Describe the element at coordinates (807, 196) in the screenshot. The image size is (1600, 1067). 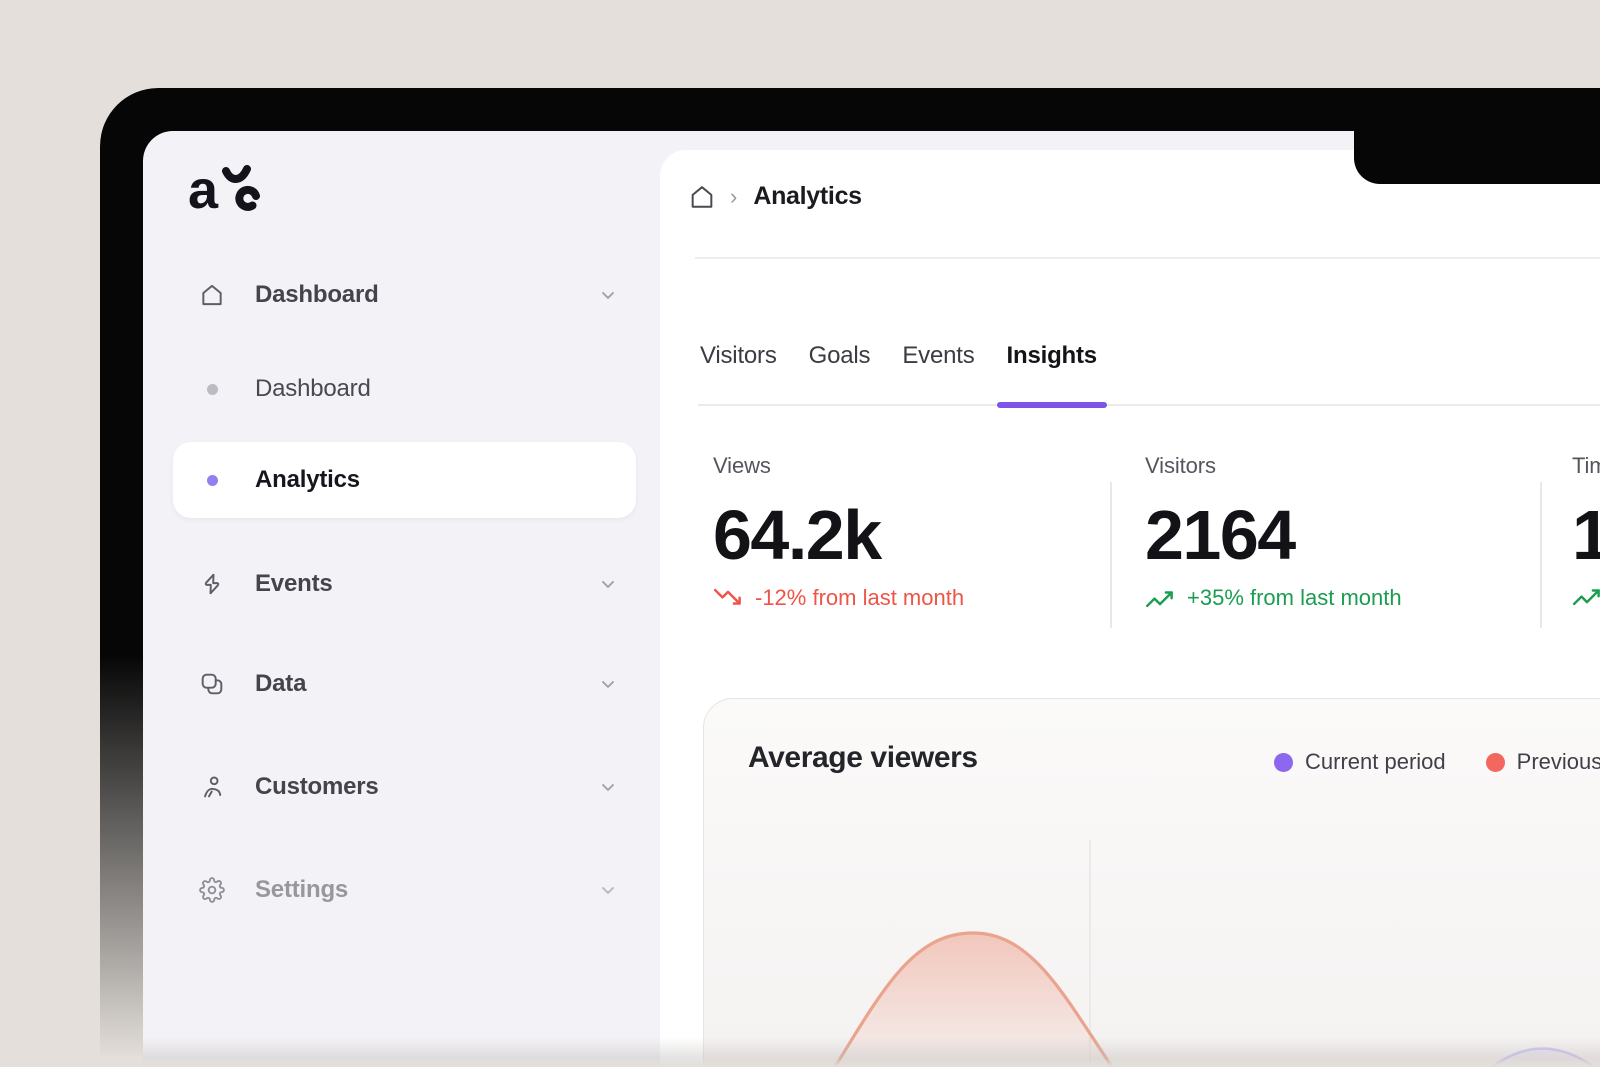
I see `breadcrumb-current: Analytics` at that location.